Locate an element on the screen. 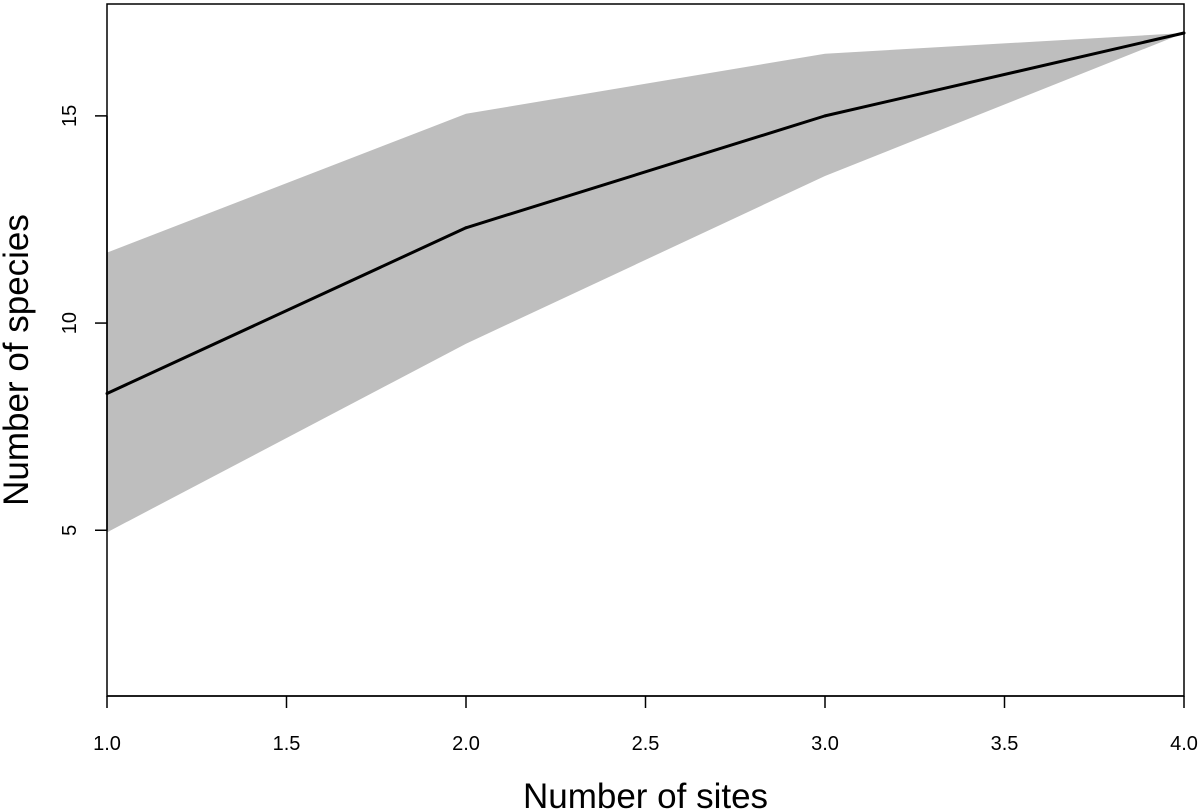 The width and height of the screenshot is (1200, 812). x-tick-label: 3.0 is located at coordinates (825, 744).